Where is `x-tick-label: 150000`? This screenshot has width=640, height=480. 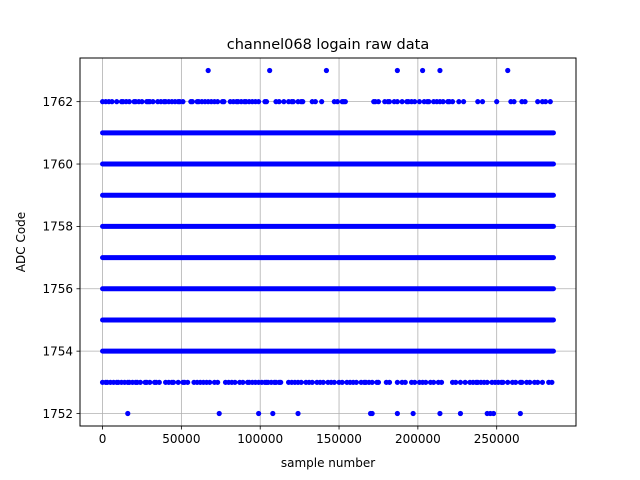 x-tick-label: 150000 is located at coordinates (339, 439).